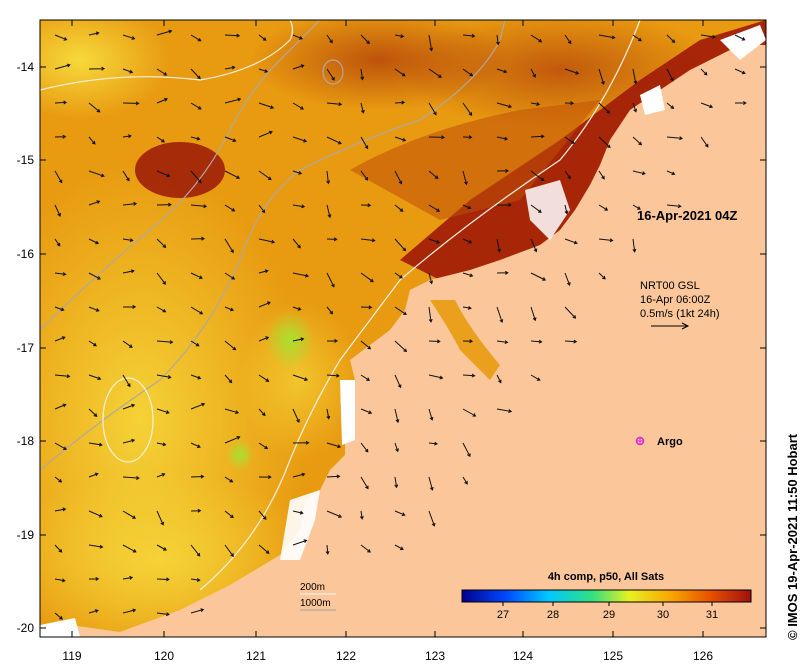 The image size is (809, 672). Describe the element at coordinates (503, 615) in the screenshot. I see `colorbar-tick-label: 27` at that location.